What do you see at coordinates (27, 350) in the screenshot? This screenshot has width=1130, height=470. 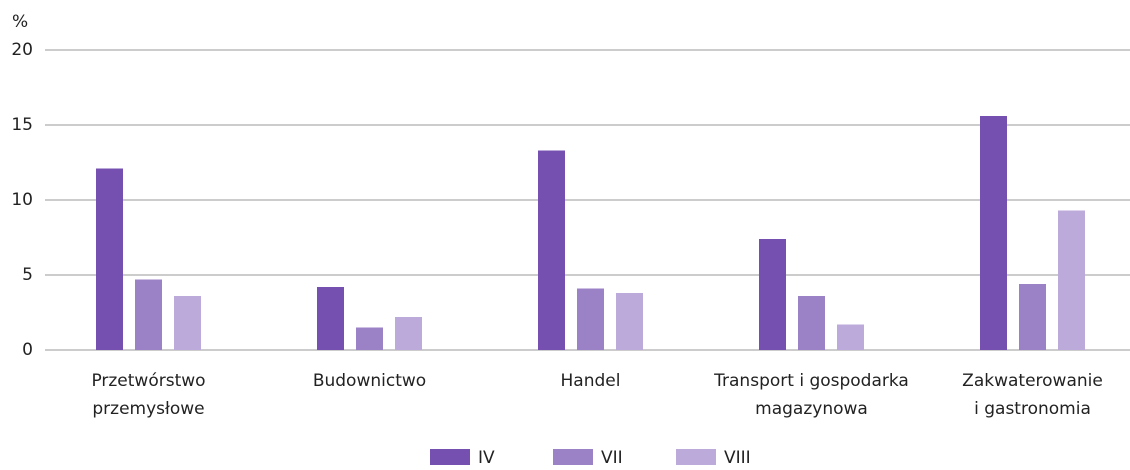 I see `y-tick-label: 0` at bounding box center [27, 350].